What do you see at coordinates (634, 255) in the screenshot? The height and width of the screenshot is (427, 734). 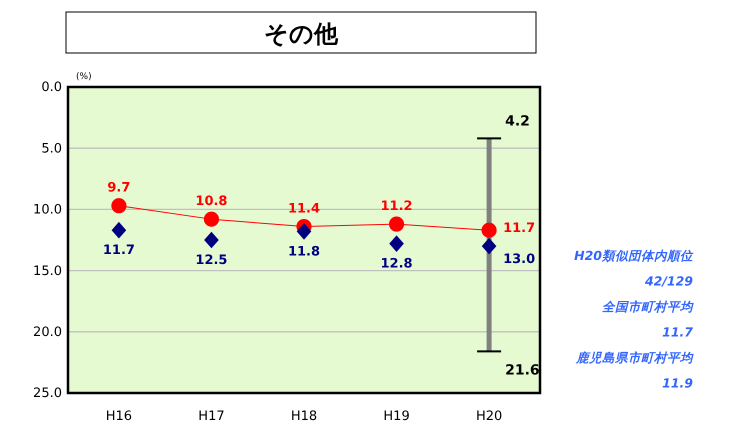 I see `text: H20類似団体内順位` at bounding box center [634, 255].